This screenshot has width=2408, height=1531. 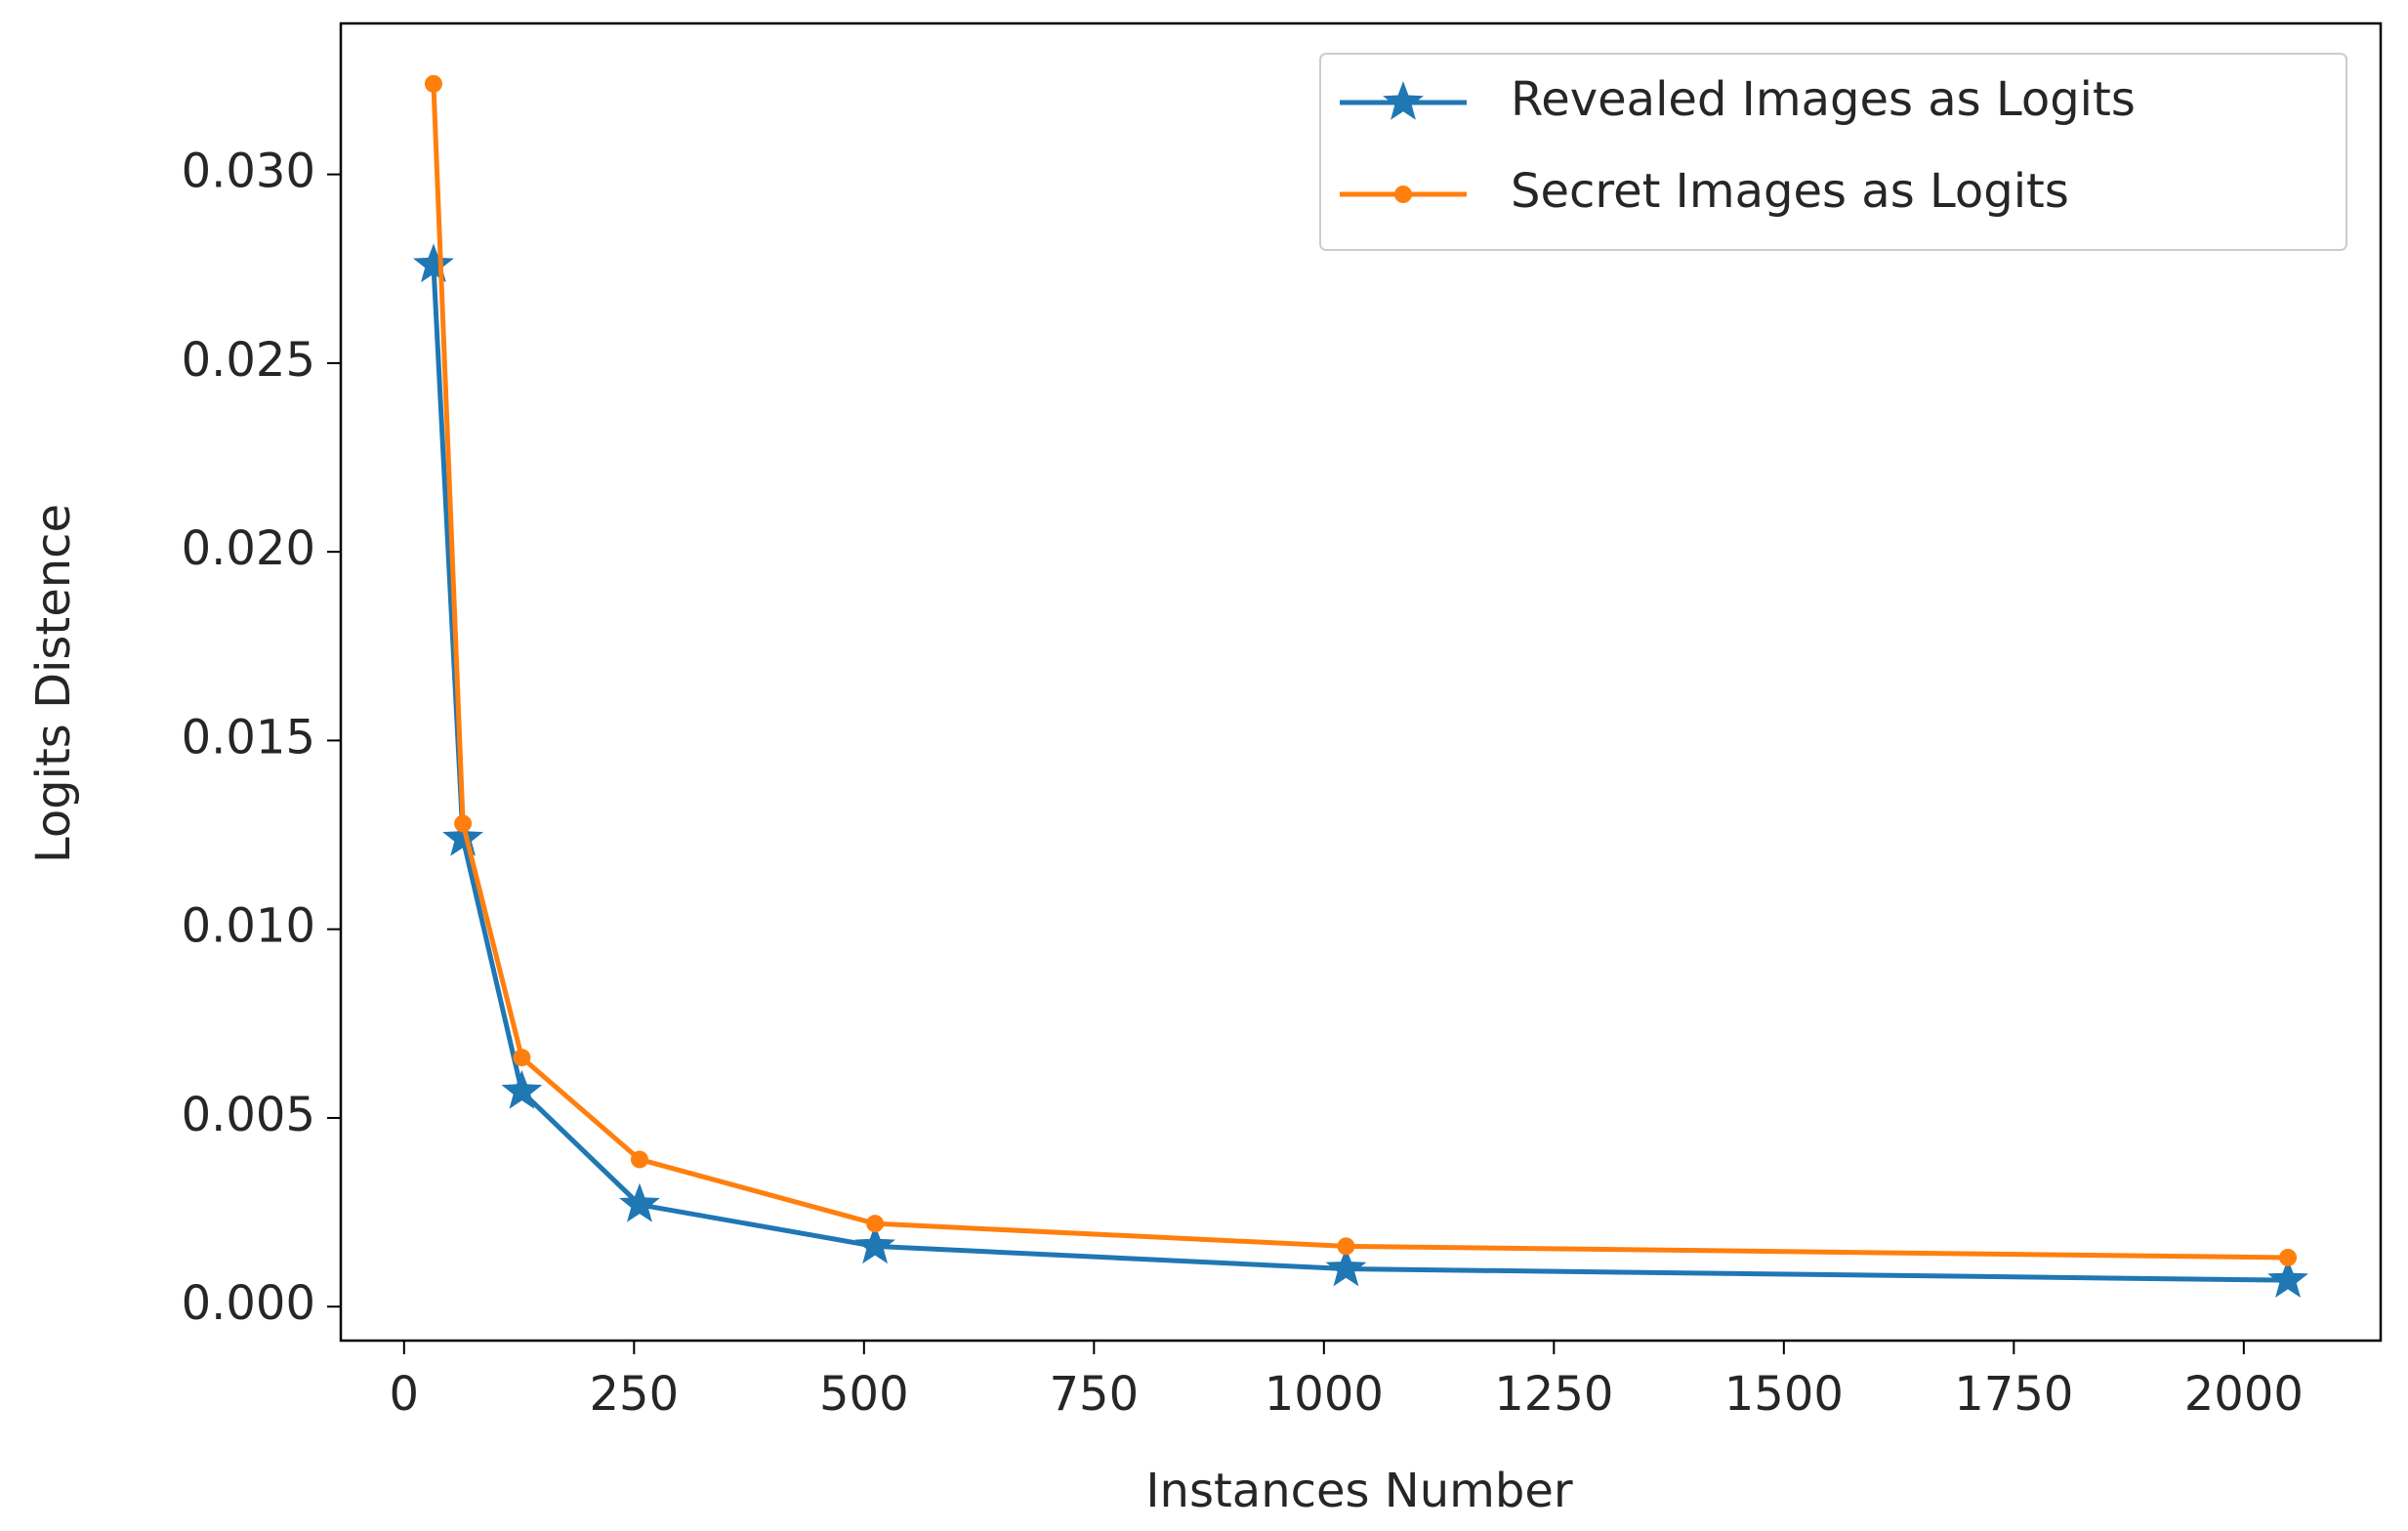 I want to click on x-tick-label: 2000, so click(x=2244, y=1394).